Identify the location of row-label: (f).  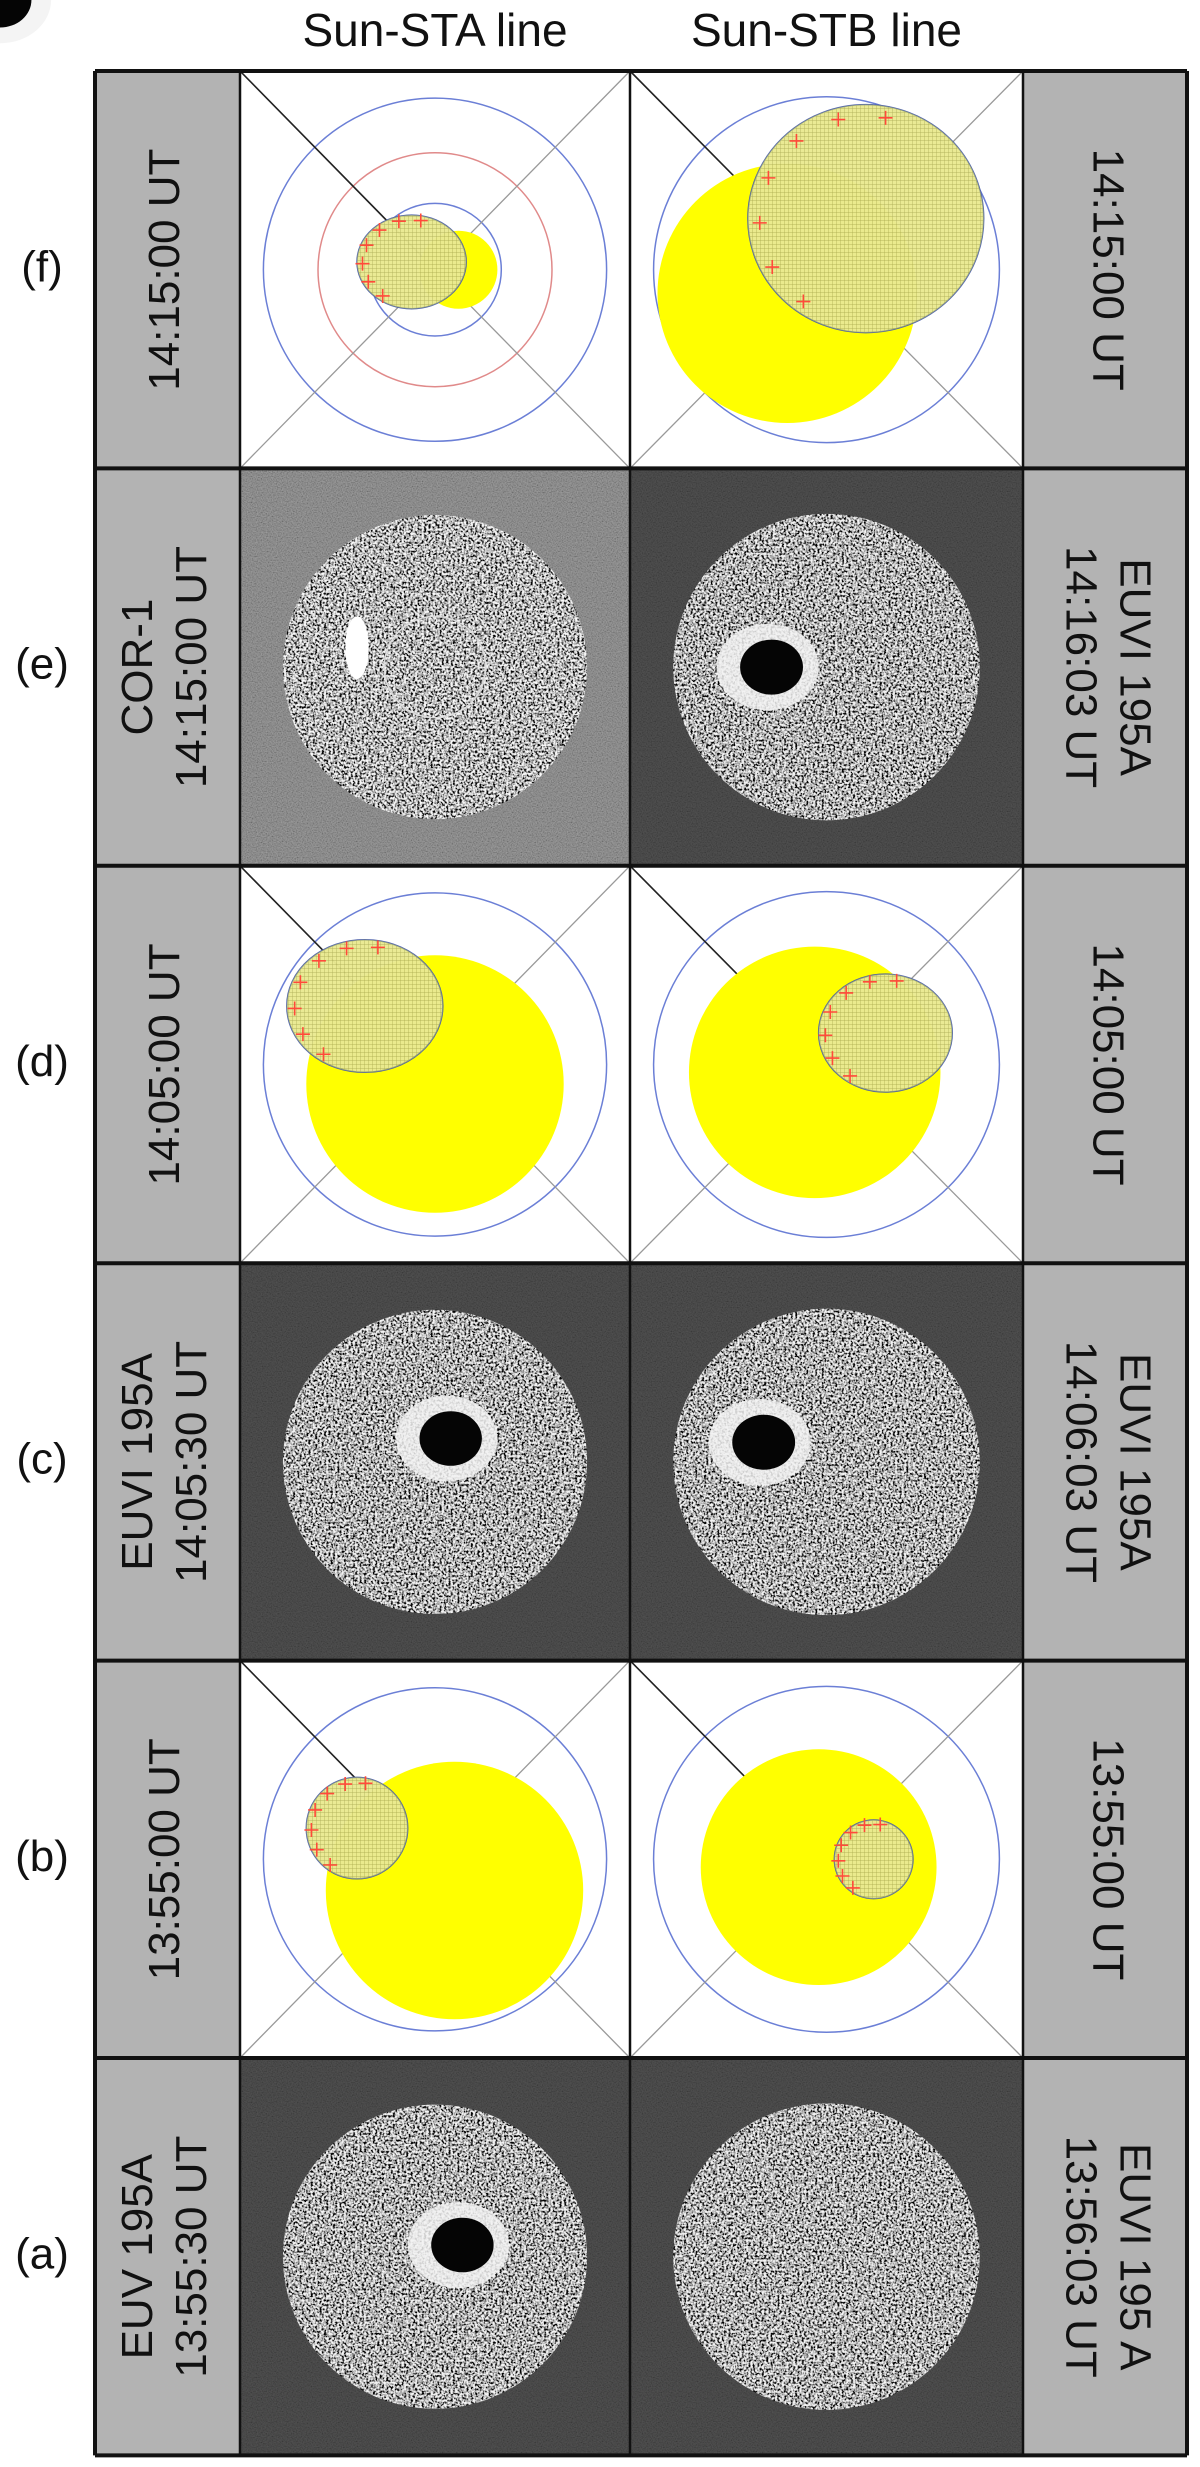
(42, 266).